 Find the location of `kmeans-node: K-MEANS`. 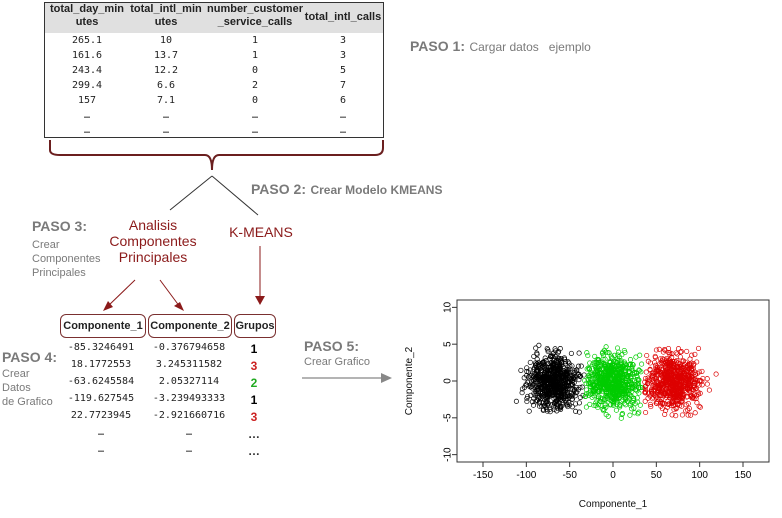

kmeans-node: K-MEANS is located at coordinates (261, 232).